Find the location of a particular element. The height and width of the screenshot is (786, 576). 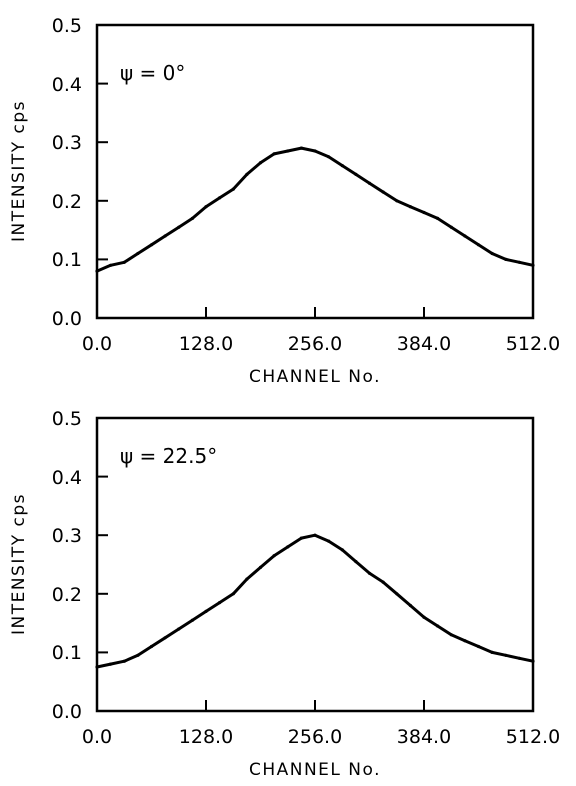

y-axis-title-1: INTENSITY cps is located at coordinates (19, 171).